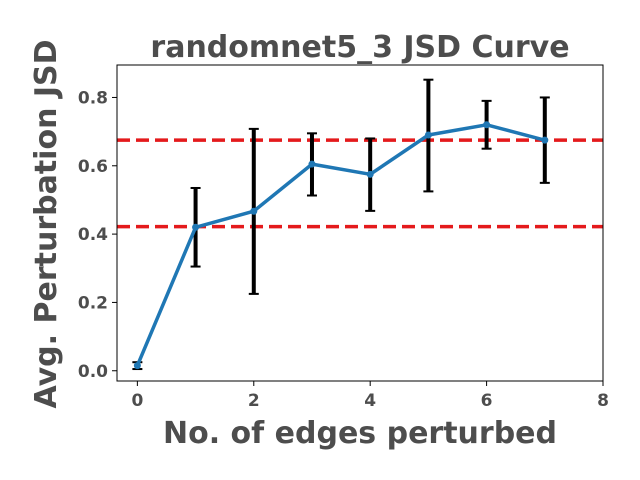 Image resolution: width=640 pixels, height=480 pixels. I want to click on x-tick-label: 4, so click(370, 401).